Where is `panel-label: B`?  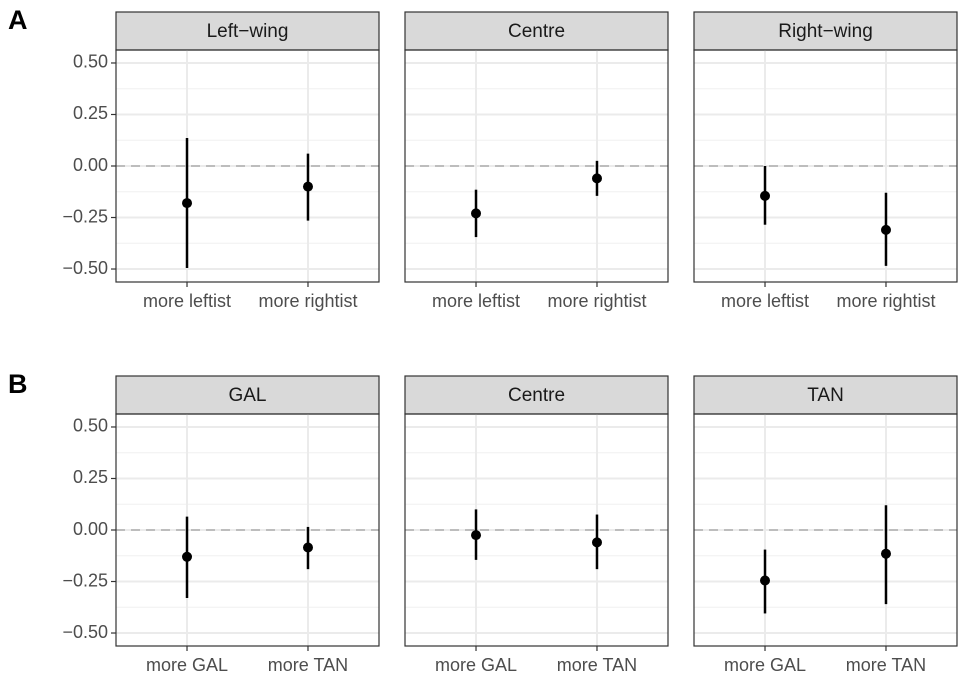
panel-label: B is located at coordinates (18, 384).